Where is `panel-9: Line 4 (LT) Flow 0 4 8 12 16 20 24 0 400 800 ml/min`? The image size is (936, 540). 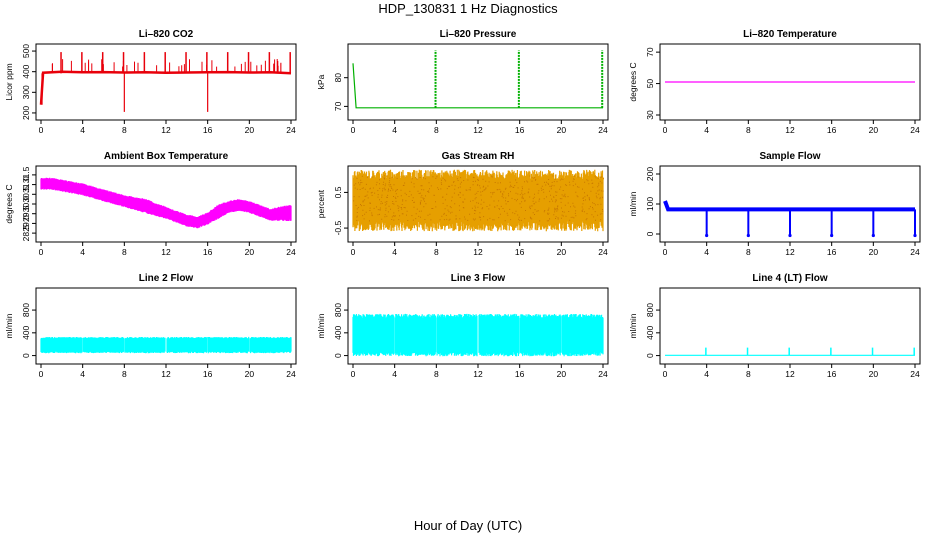
panel-9: Line 4 (LT) Flow 0 4 8 12 16 20 24 0 400 800 ml/min is located at coordinates (774, 326).